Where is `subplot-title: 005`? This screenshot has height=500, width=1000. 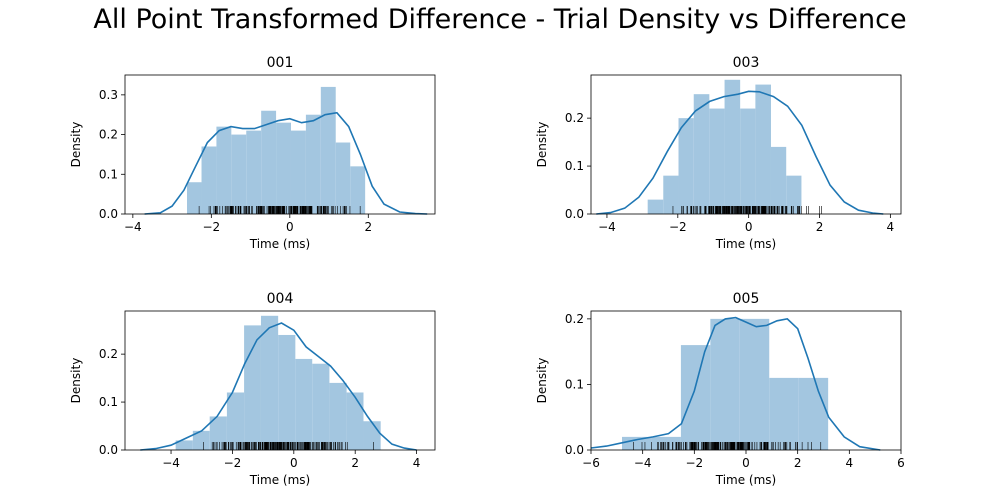
subplot-title: 005 is located at coordinates (746, 299).